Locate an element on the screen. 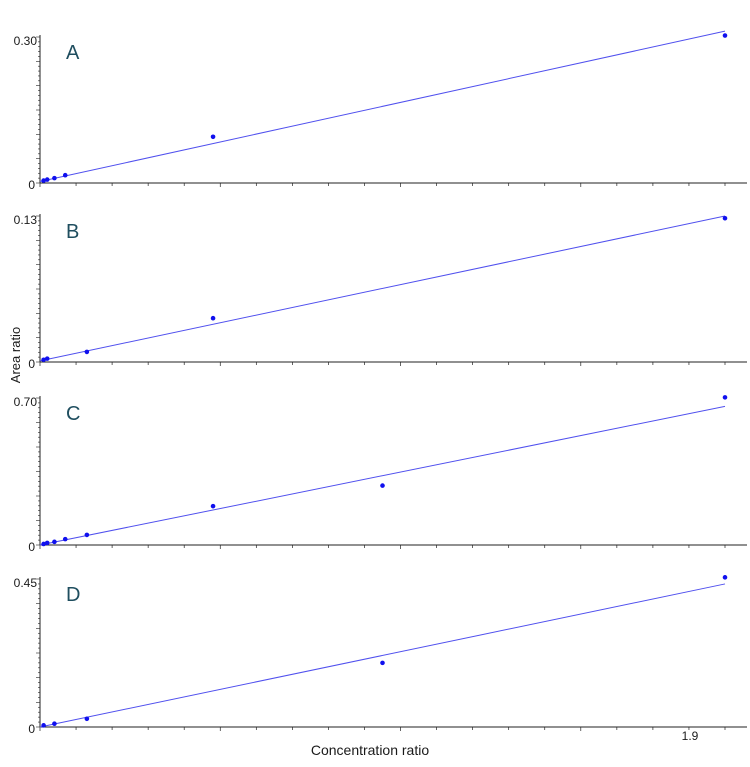  y-max-tick-label: 0.30 is located at coordinates (26, 41).